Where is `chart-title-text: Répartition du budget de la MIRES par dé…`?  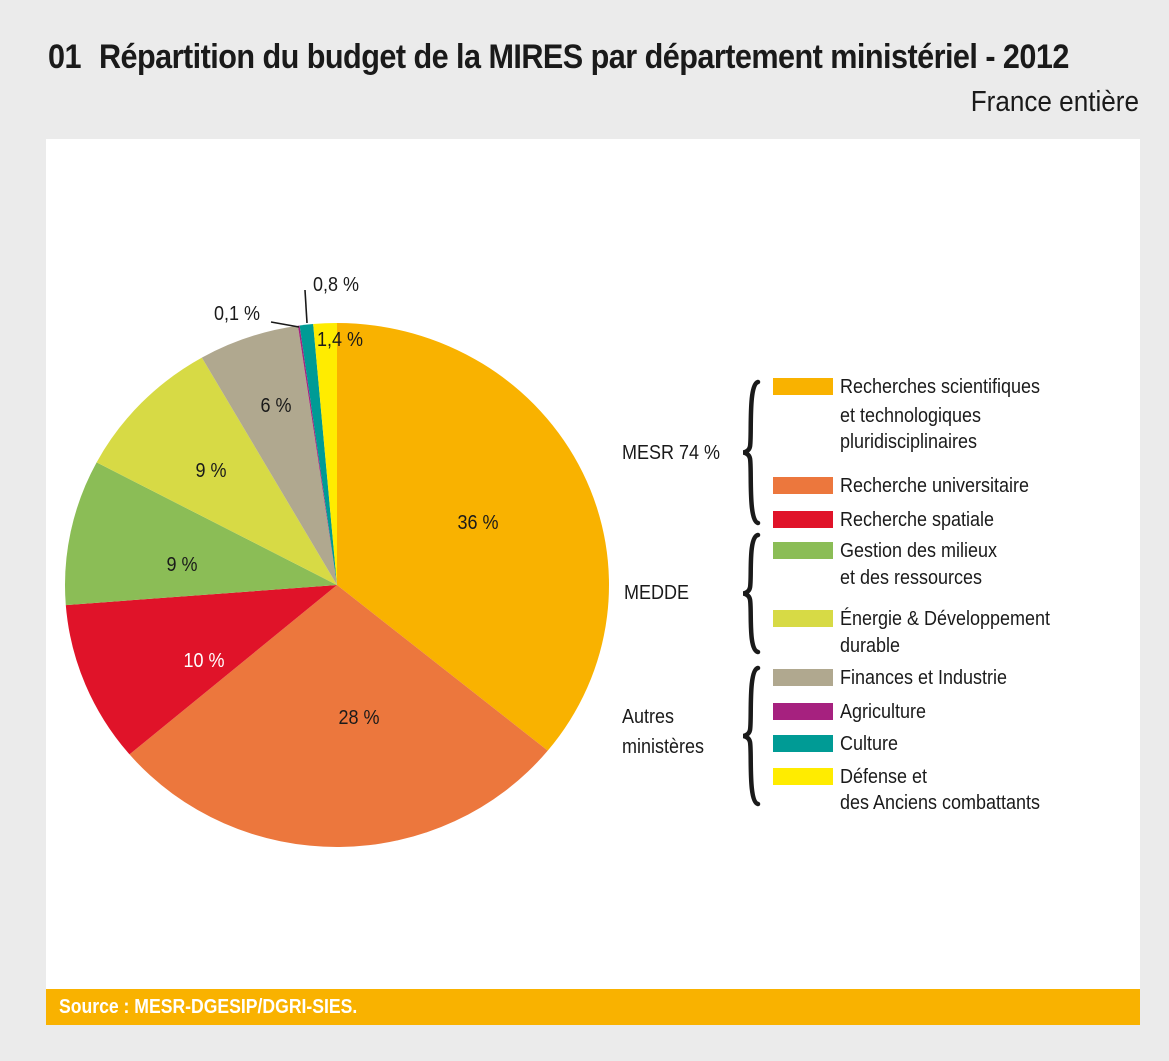
chart-title-text: Répartition du budget de la MIRES par dé… is located at coordinates (583, 57).